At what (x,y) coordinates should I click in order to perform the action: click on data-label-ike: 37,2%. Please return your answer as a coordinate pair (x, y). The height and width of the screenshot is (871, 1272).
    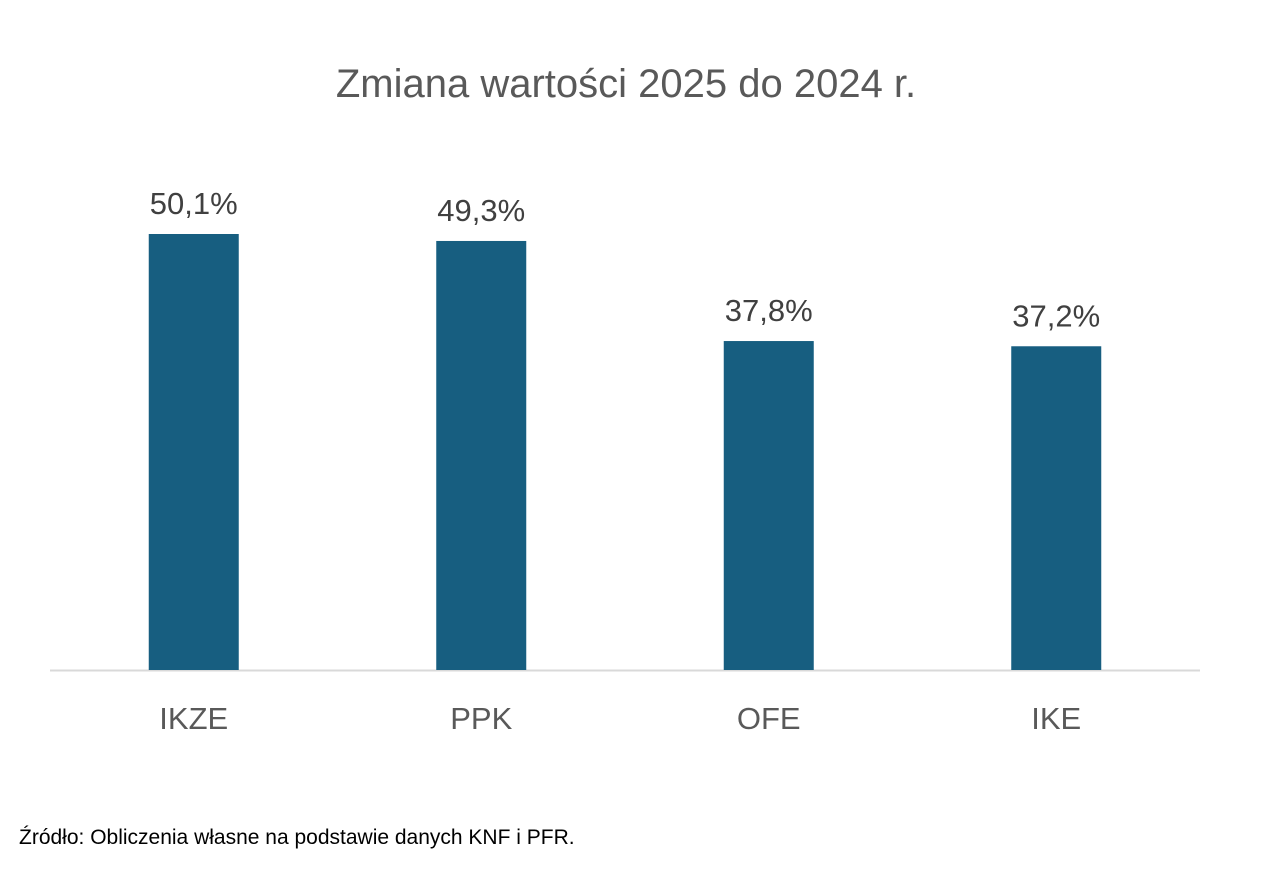
    Looking at the image, I should click on (1056, 315).